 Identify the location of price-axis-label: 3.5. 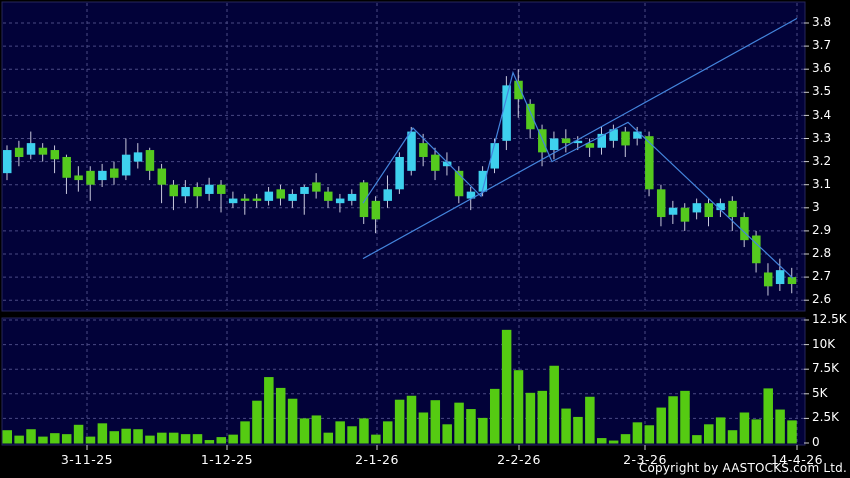
(822, 91).